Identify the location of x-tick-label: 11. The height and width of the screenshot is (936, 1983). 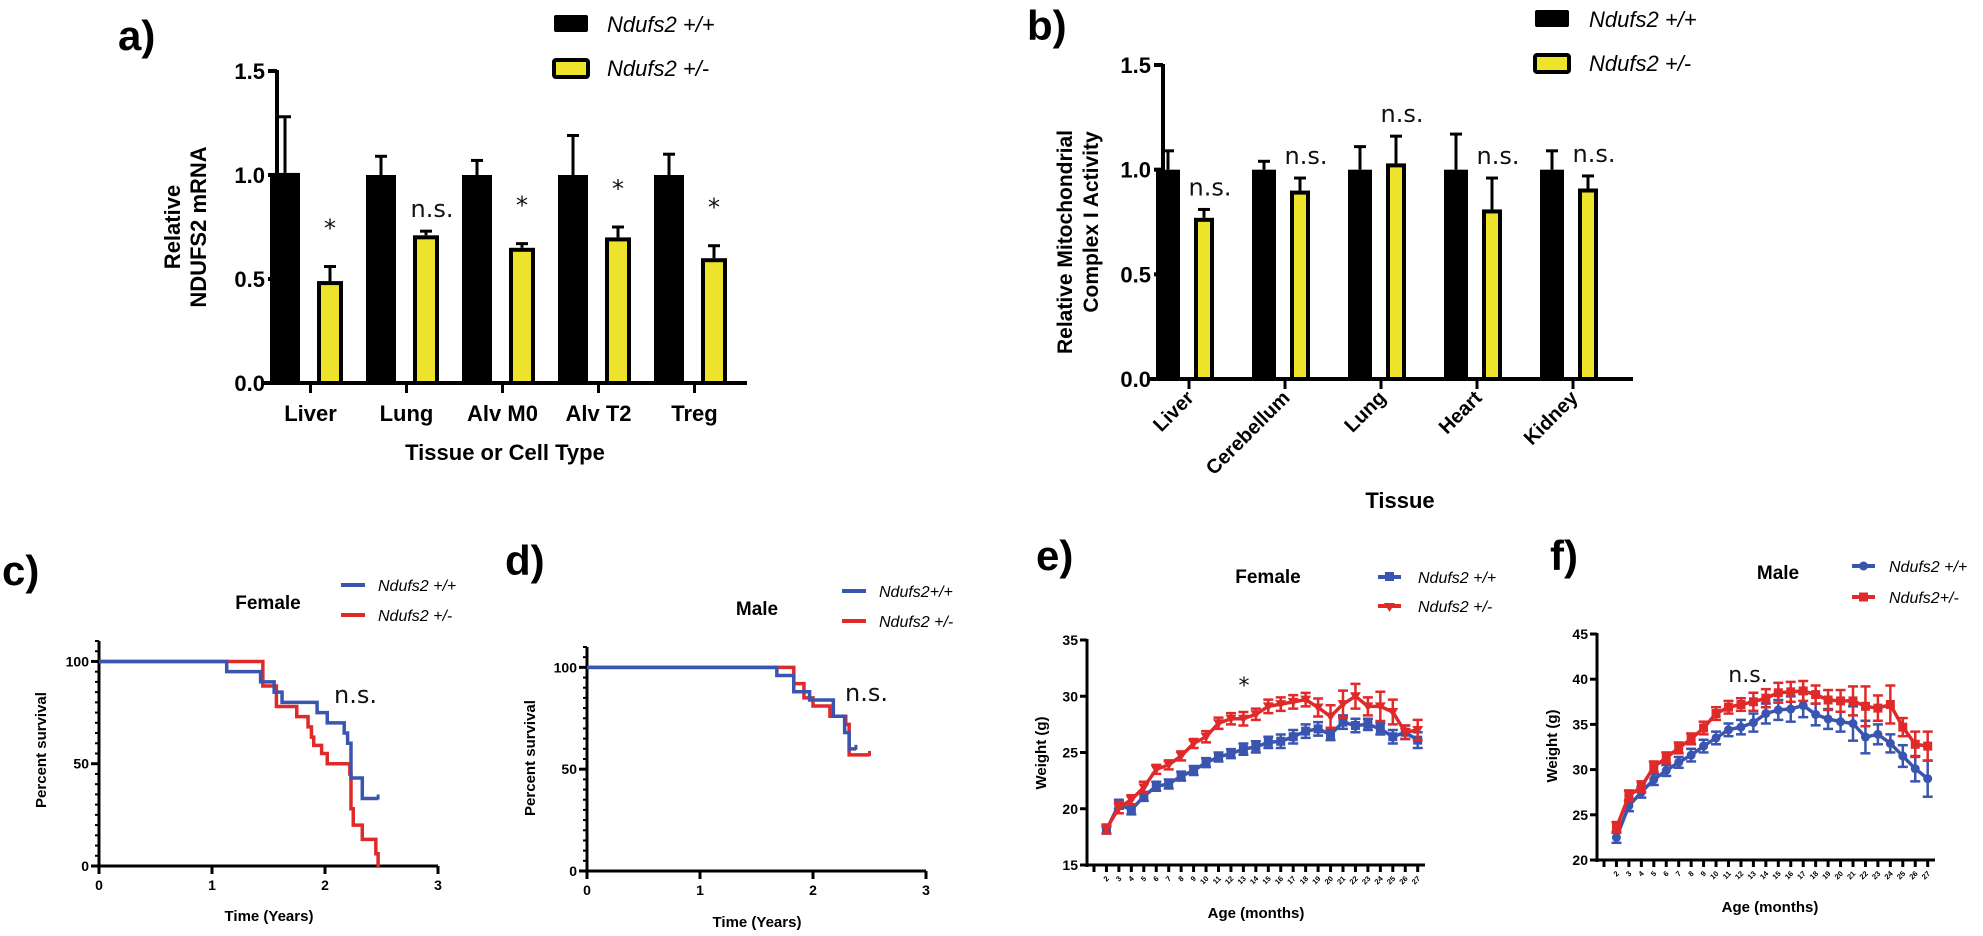
(1217, 880).